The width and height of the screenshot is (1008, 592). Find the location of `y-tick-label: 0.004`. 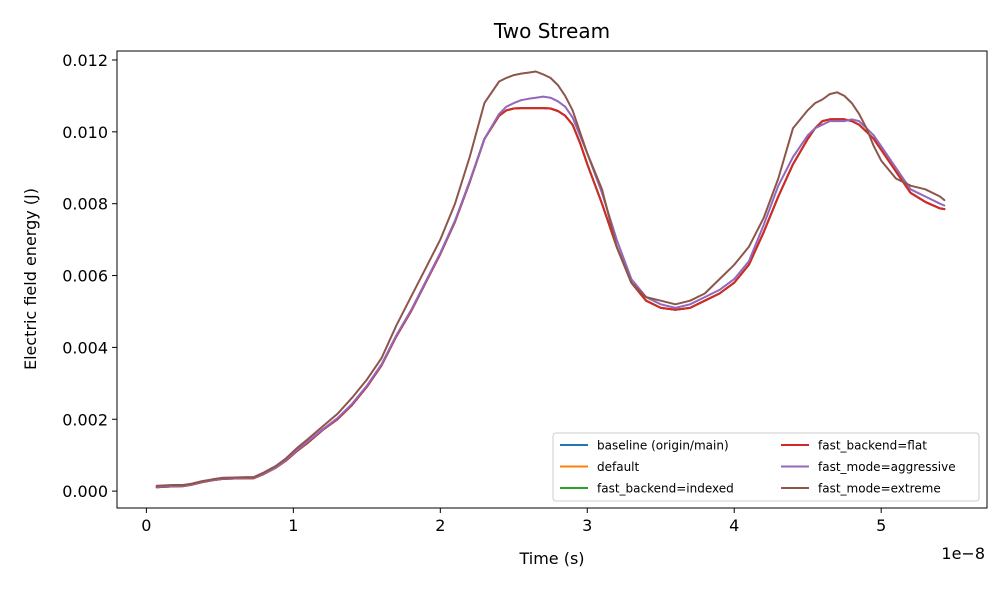

y-tick-label: 0.004 is located at coordinates (85, 347).